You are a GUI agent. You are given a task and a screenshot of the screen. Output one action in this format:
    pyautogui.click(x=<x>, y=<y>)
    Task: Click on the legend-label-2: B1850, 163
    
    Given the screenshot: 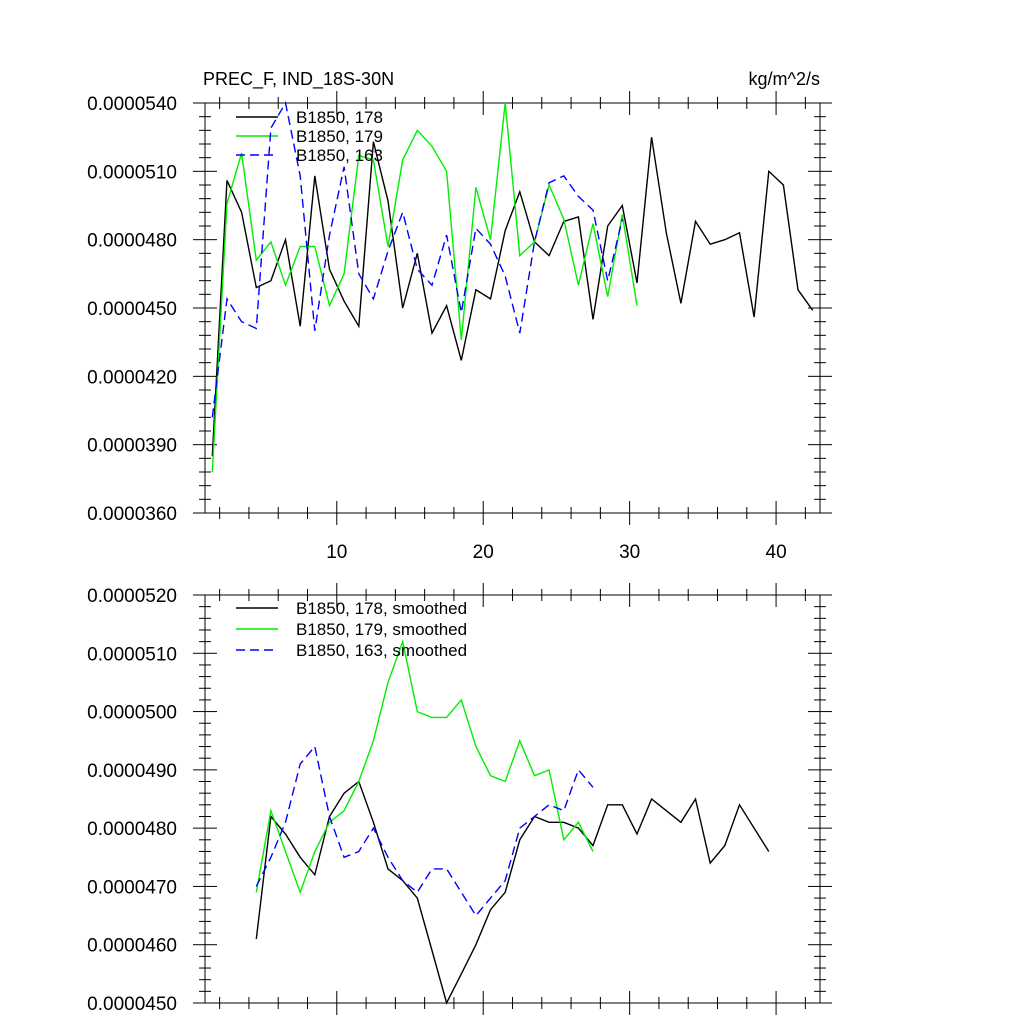 What is the action you would take?
    pyautogui.click(x=339, y=155)
    